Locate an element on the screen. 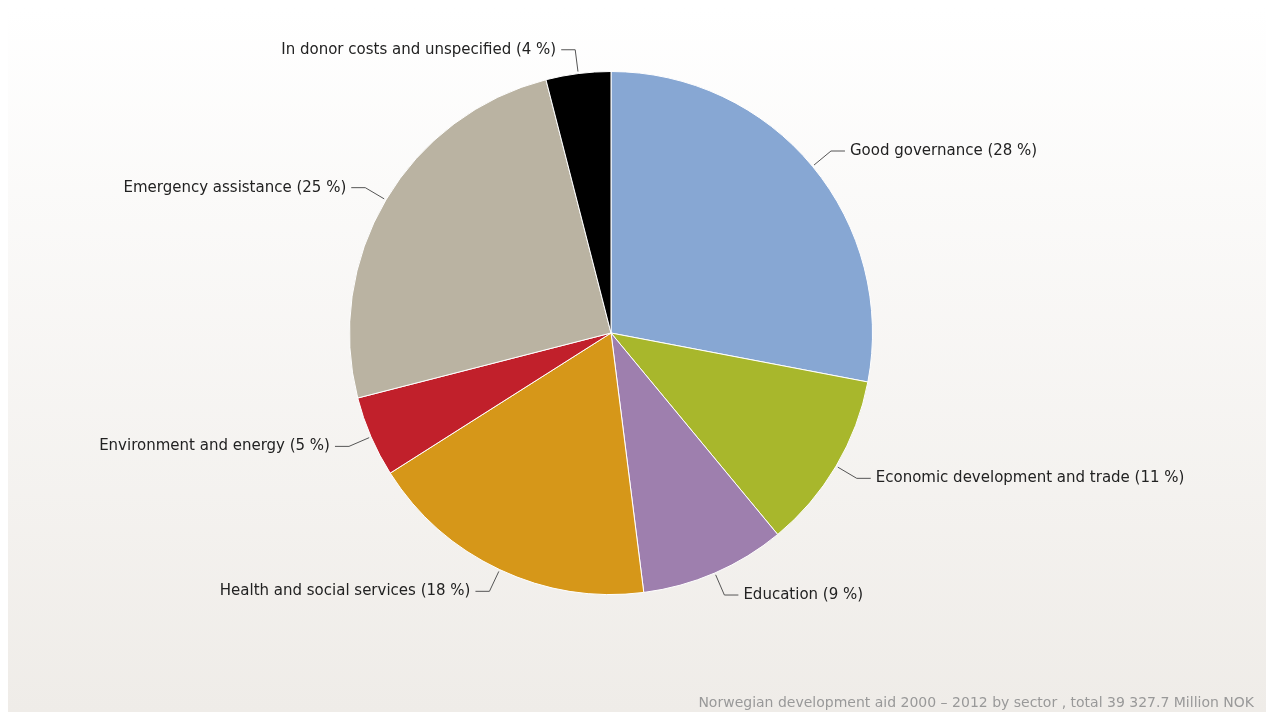 The width and height of the screenshot is (1274, 720). slice-label: Emergency assistance (25 %) is located at coordinates (235, 186).